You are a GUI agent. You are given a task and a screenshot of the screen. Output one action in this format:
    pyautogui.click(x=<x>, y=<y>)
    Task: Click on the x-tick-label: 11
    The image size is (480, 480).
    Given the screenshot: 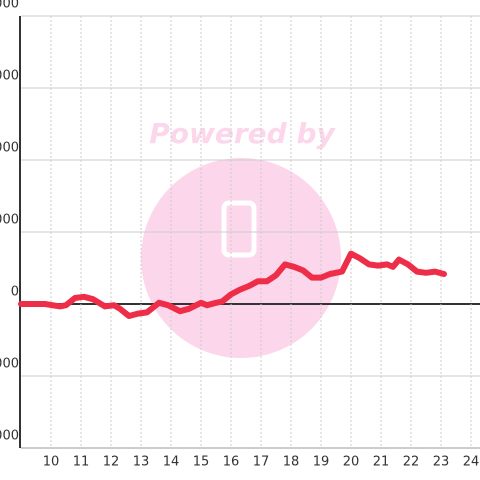 What is the action you would take?
    pyautogui.click(x=81, y=462)
    